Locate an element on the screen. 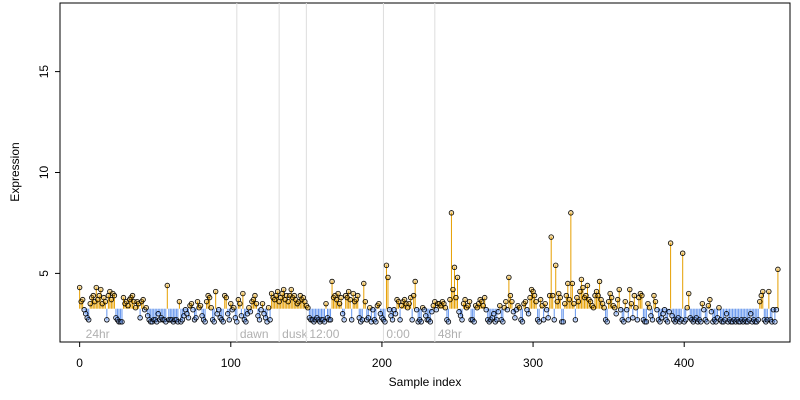 The width and height of the screenshot is (800, 400). y-tick-label: 10 is located at coordinates (44, 173).